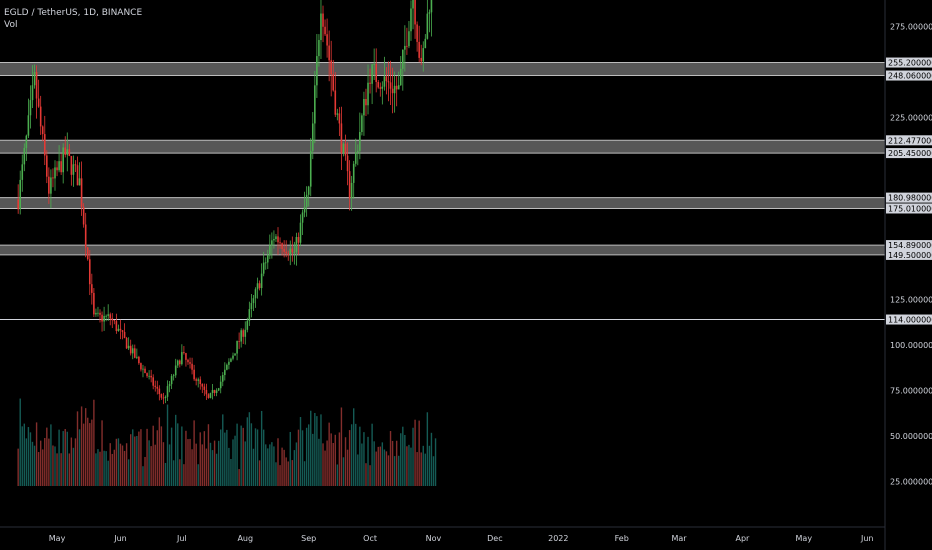  I want to click on volume-indicator-label: Vol, so click(11, 25).